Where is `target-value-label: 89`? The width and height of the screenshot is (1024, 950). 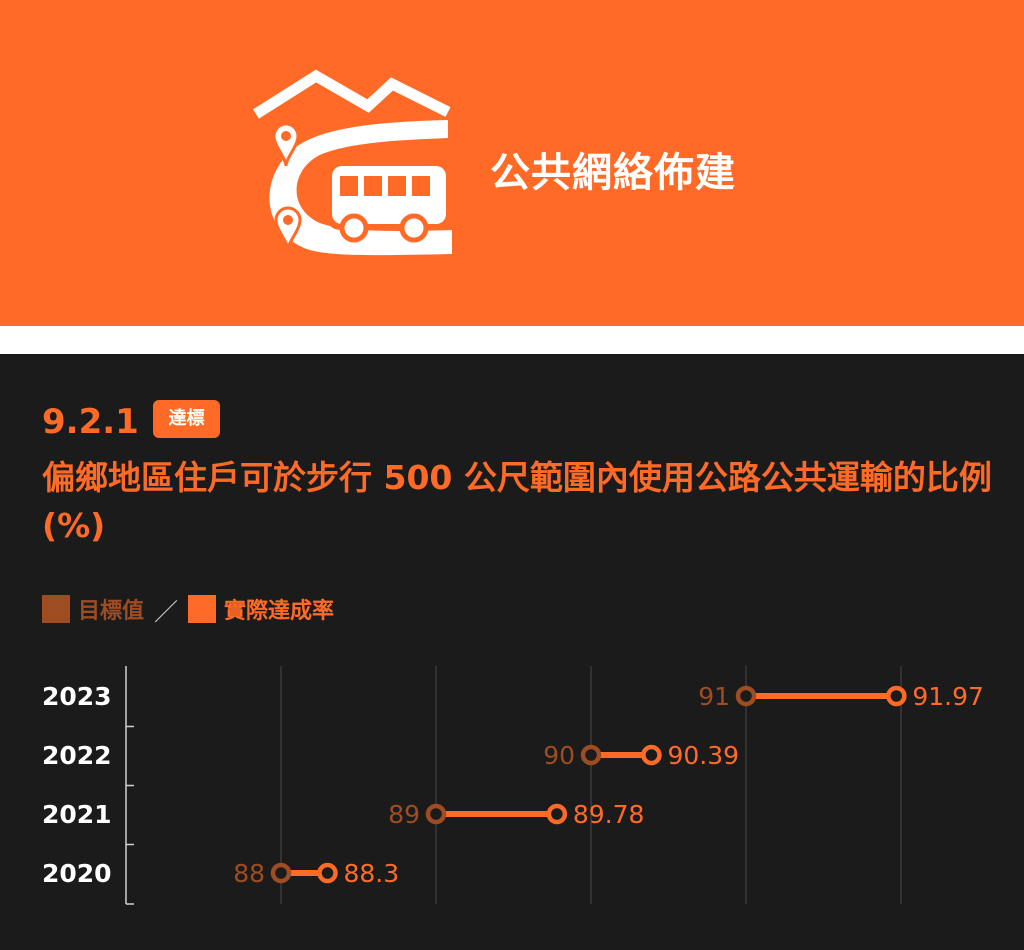
target-value-label: 89 is located at coordinates (404, 814).